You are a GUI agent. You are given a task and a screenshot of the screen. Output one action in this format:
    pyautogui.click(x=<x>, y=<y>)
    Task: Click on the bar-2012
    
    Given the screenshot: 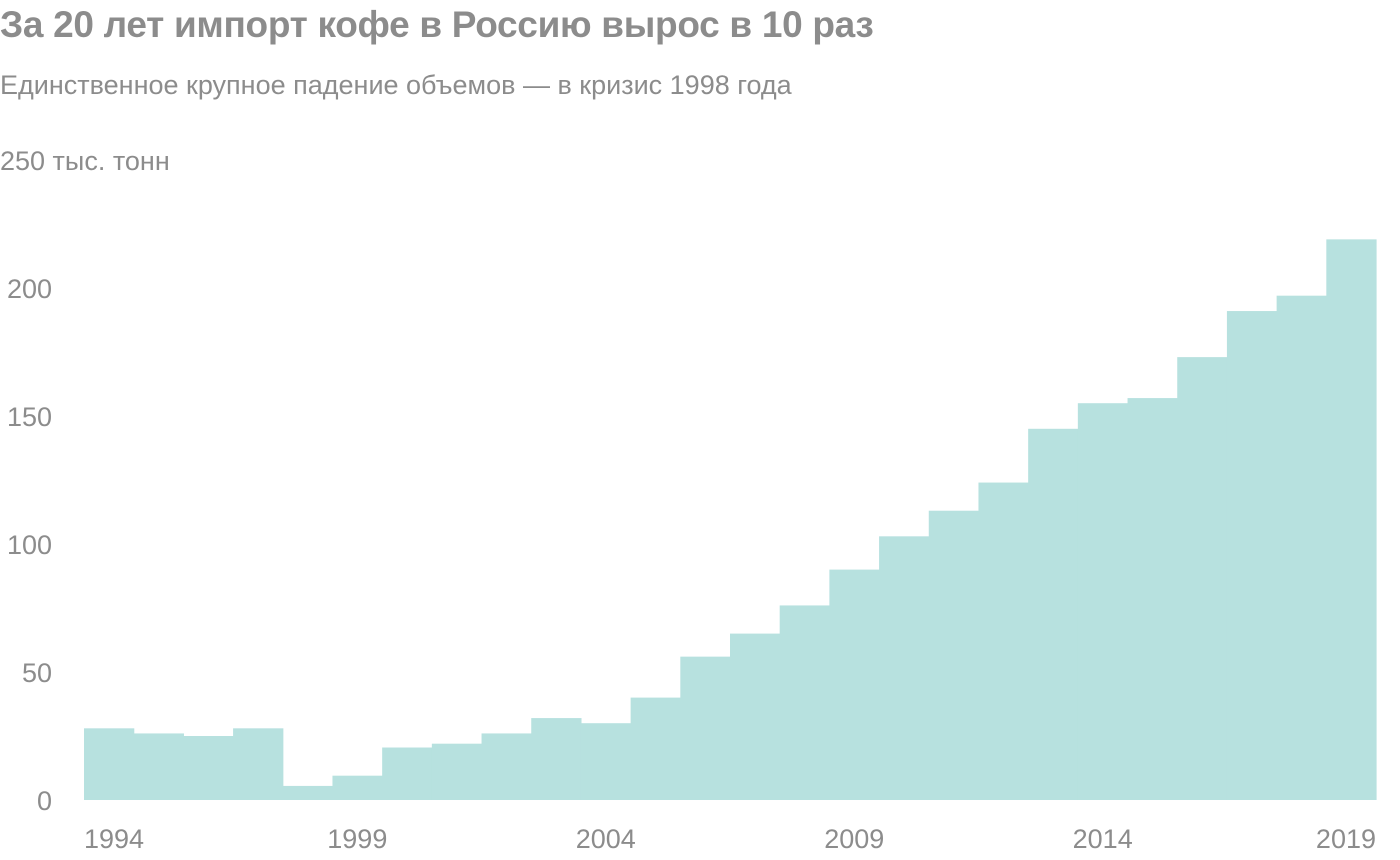 What is the action you would take?
    pyautogui.click(x=1003, y=641)
    